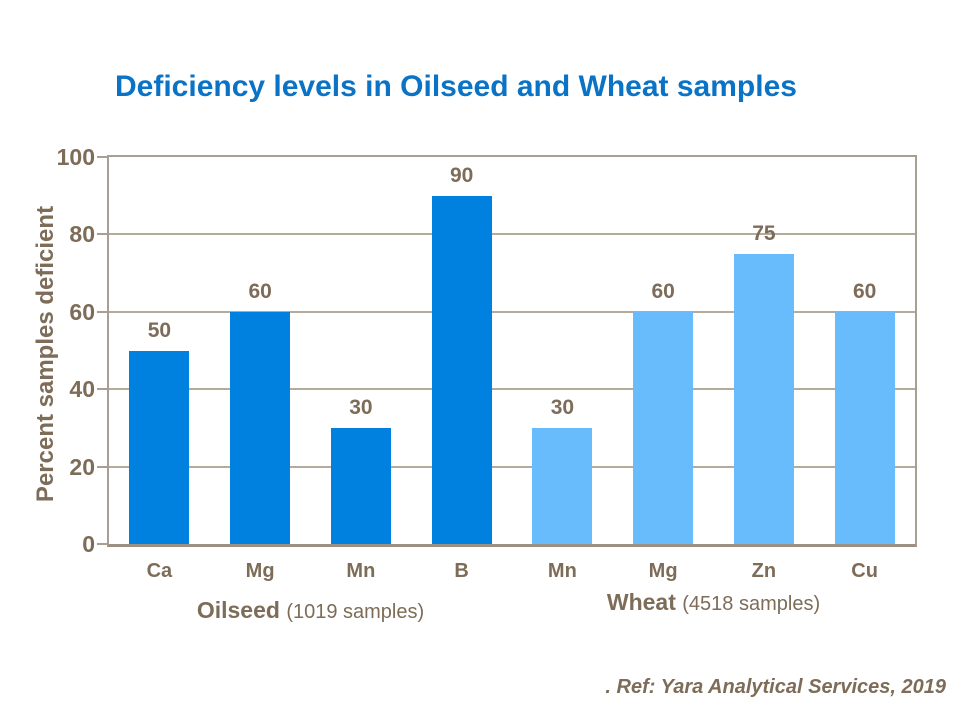 The height and width of the screenshot is (720, 960). I want to click on bar-value-label-zn-6: 75, so click(764, 233).